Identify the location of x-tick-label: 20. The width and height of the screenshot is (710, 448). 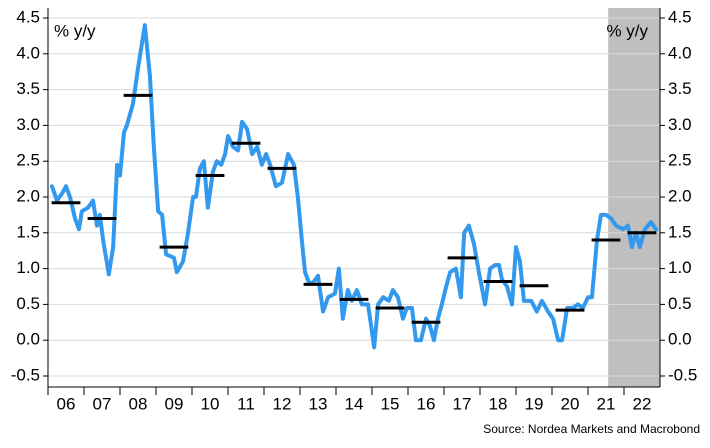
(570, 403).